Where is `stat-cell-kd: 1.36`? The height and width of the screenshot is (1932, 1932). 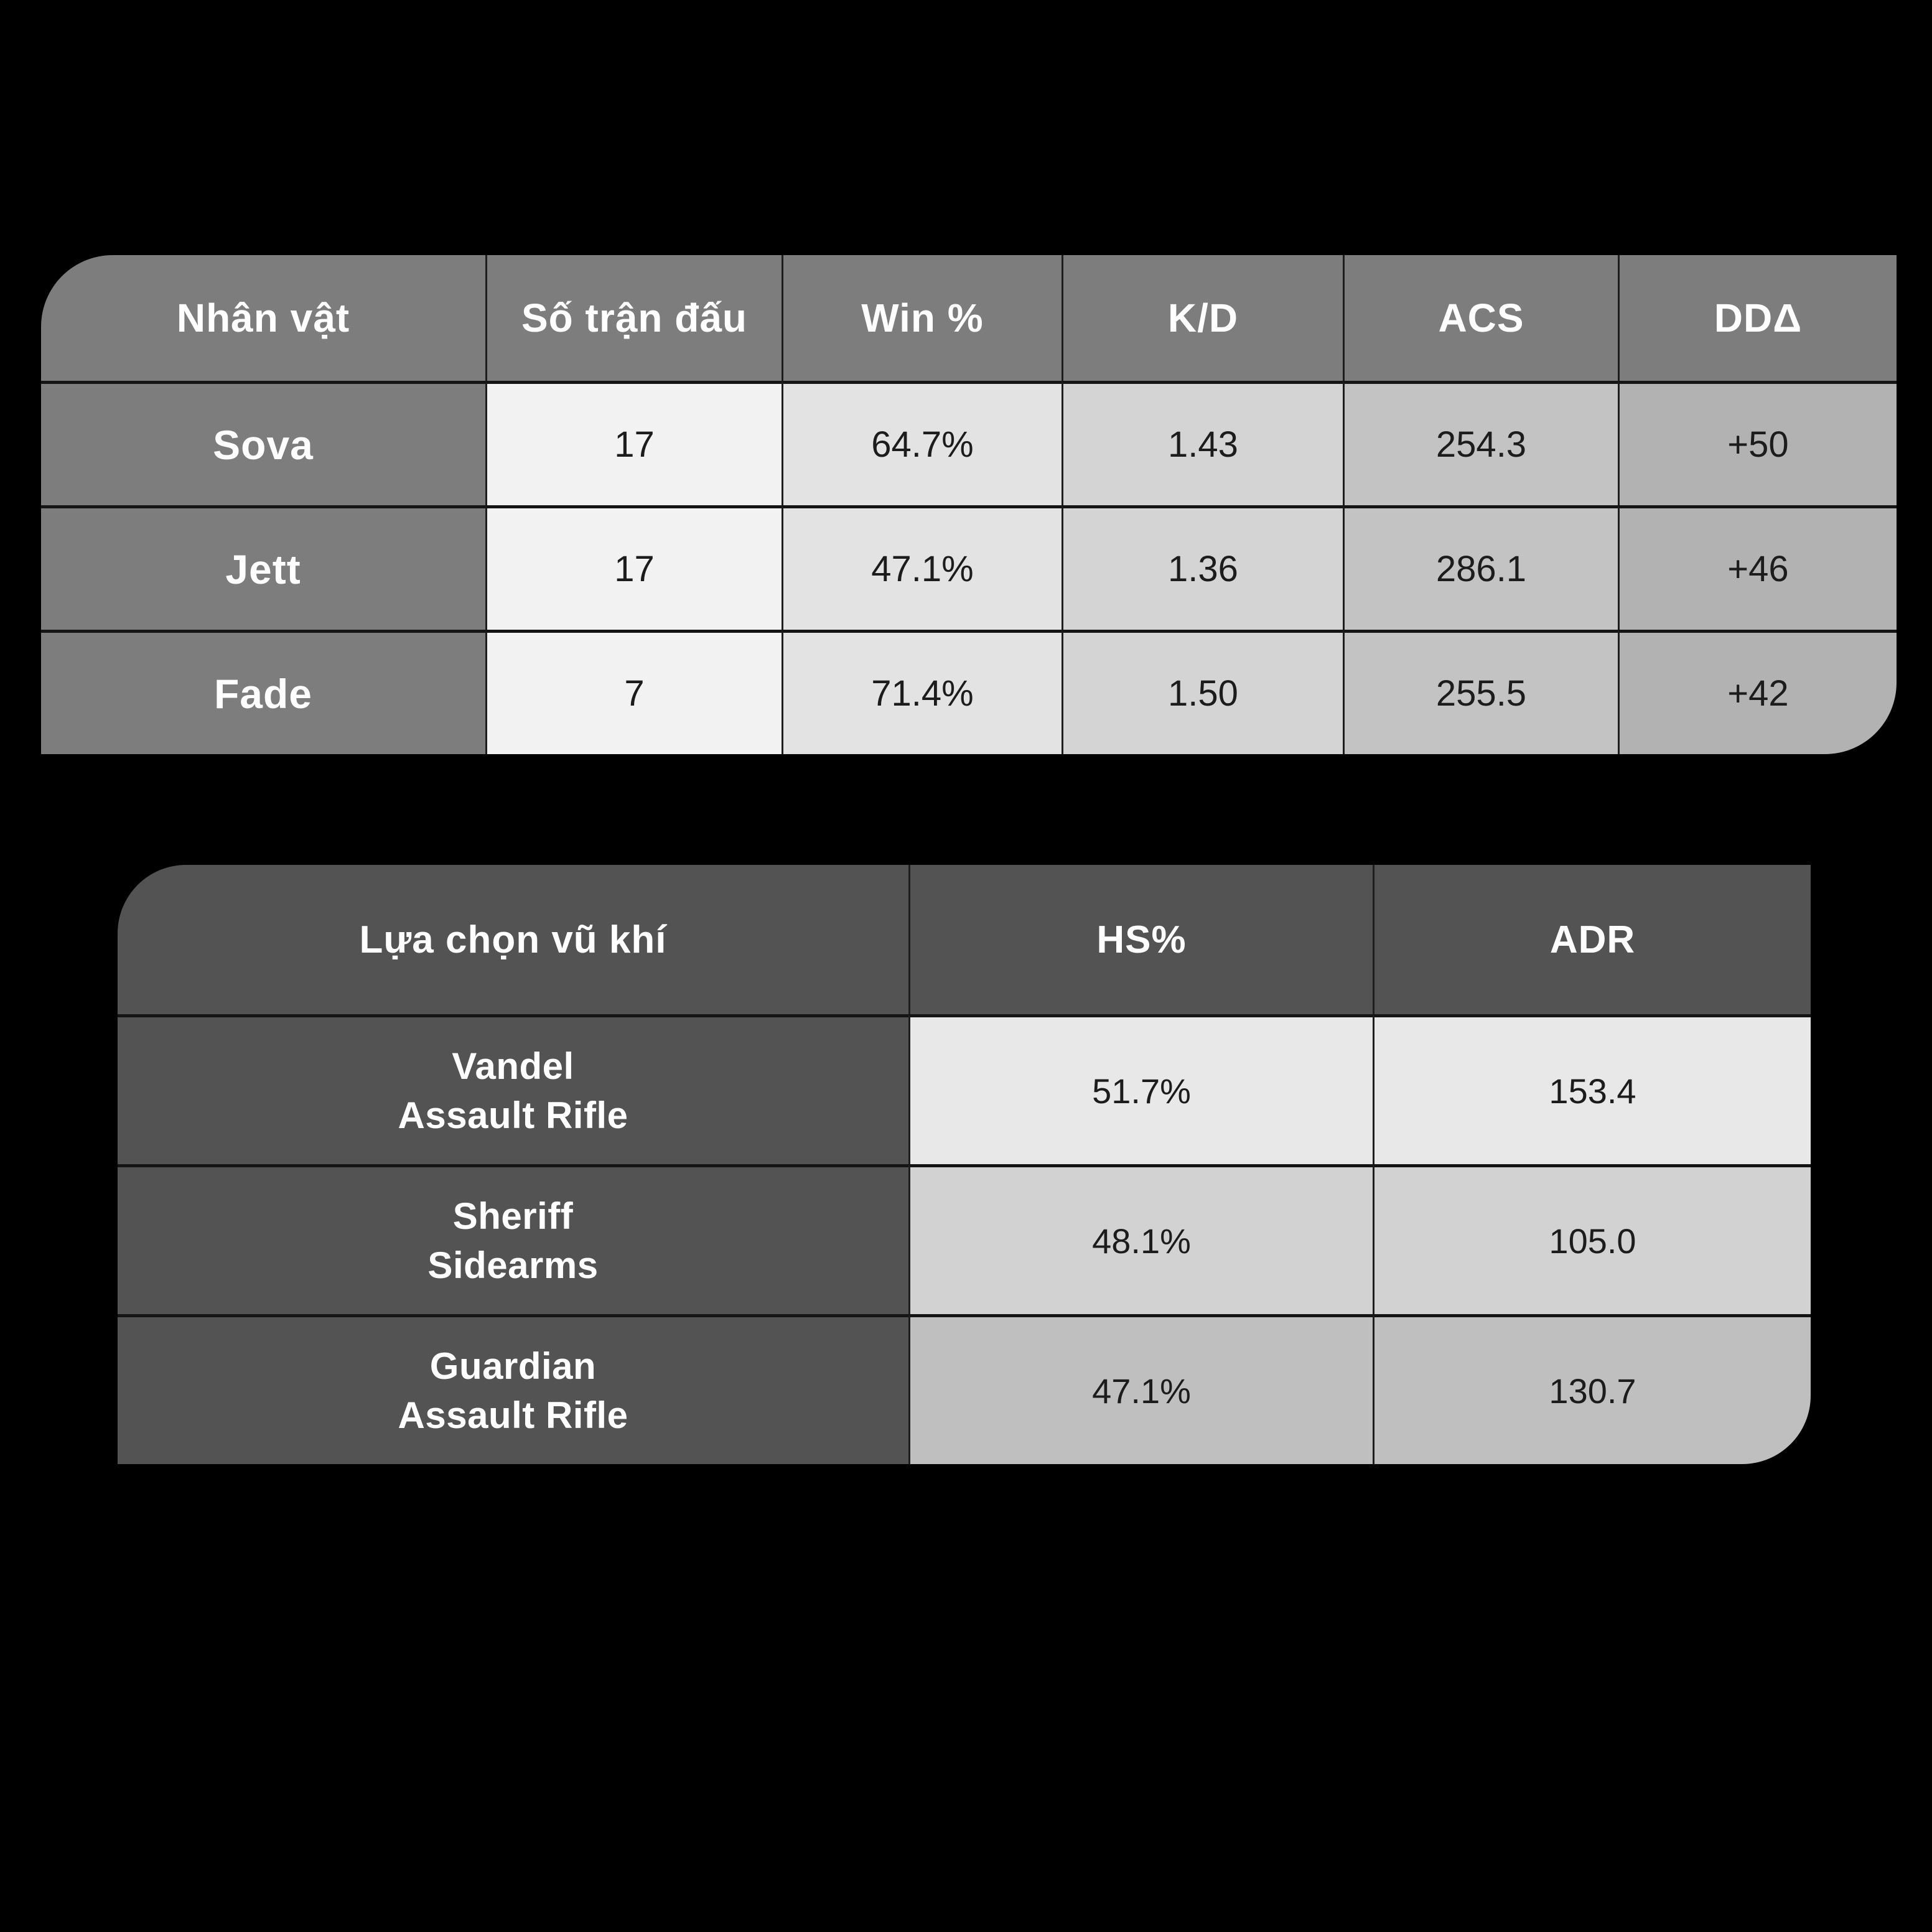 stat-cell-kd: 1.36 is located at coordinates (1202, 567).